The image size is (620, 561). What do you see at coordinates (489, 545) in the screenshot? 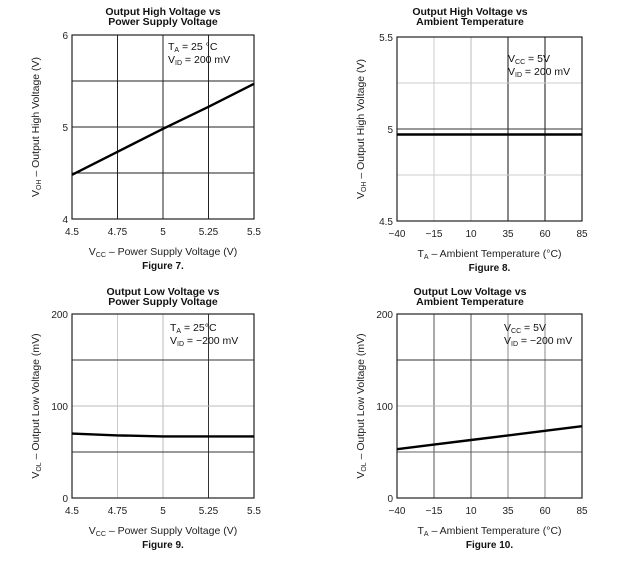
I see `figure-caption: Figure 10.` at bounding box center [489, 545].